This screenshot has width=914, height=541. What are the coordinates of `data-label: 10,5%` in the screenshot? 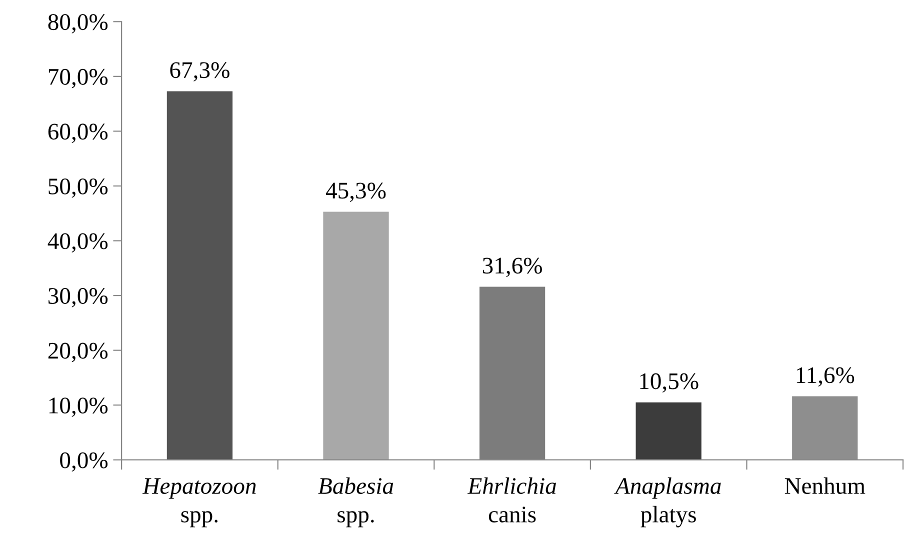 It's located at (669, 383).